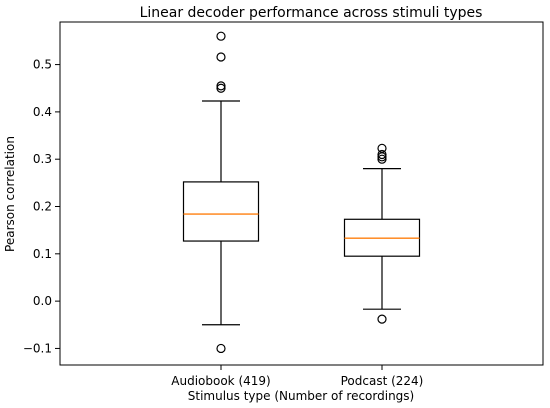 This screenshot has height=408, width=550. Describe the element at coordinates (37, 348) in the screenshot. I see `y-tick-label: −0.1` at that location.